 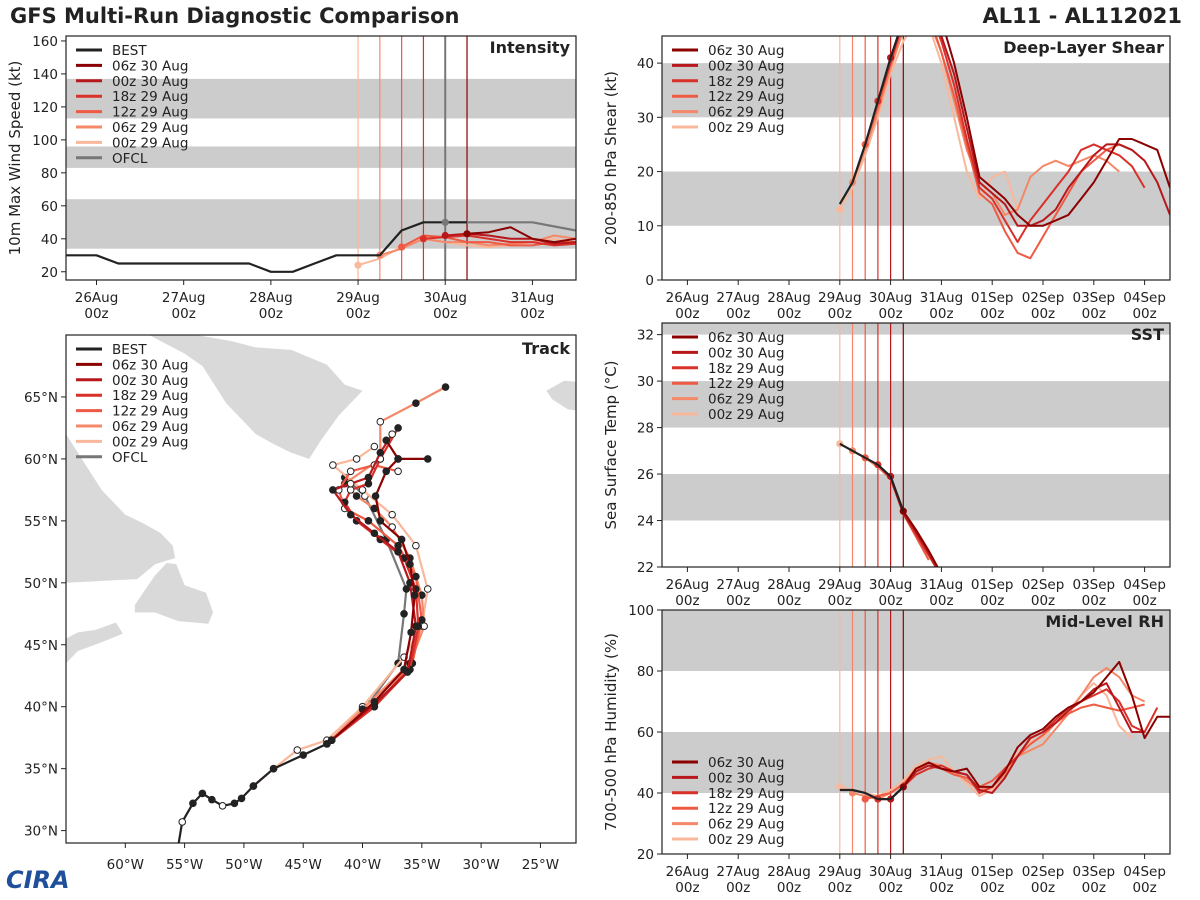 What do you see at coordinates (611, 158) in the screenshot?
I see `shear-ylabel: 200-850 hPa Shear (kt)` at bounding box center [611, 158].